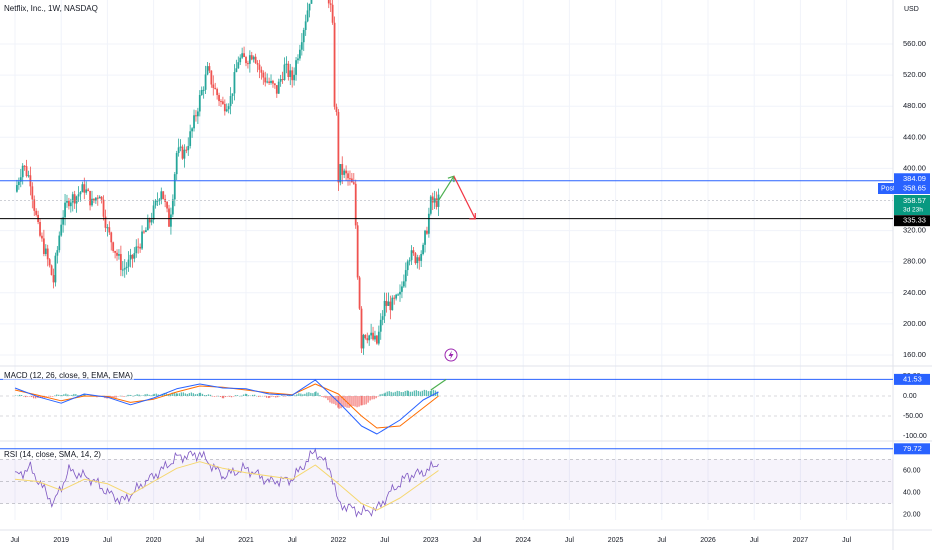 This screenshot has width=932, height=555. What do you see at coordinates (914, 230) in the screenshot?
I see `price-tick-label: 320.00` at bounding box center [914, 230].